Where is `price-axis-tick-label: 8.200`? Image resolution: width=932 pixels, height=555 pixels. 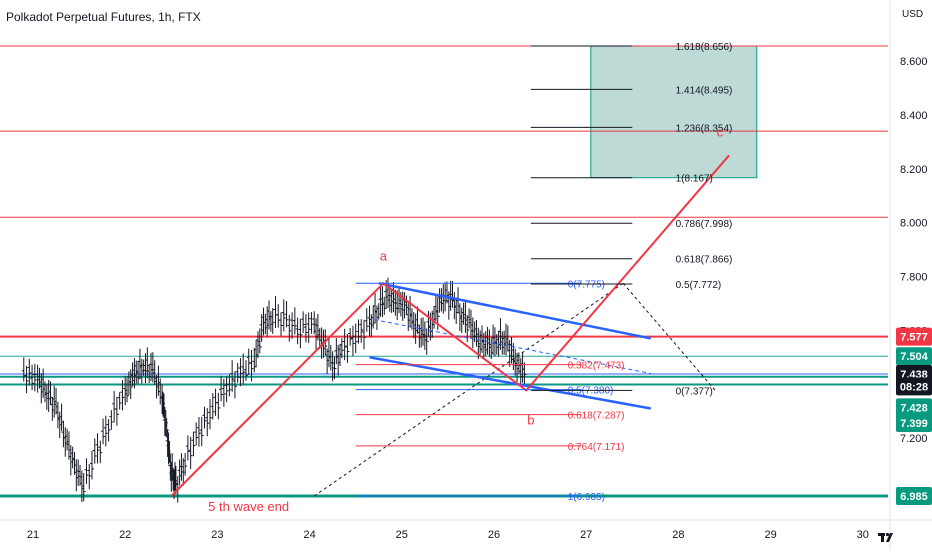
price-axis-tick-label: 8.200 is located at coordinates (914, 170).